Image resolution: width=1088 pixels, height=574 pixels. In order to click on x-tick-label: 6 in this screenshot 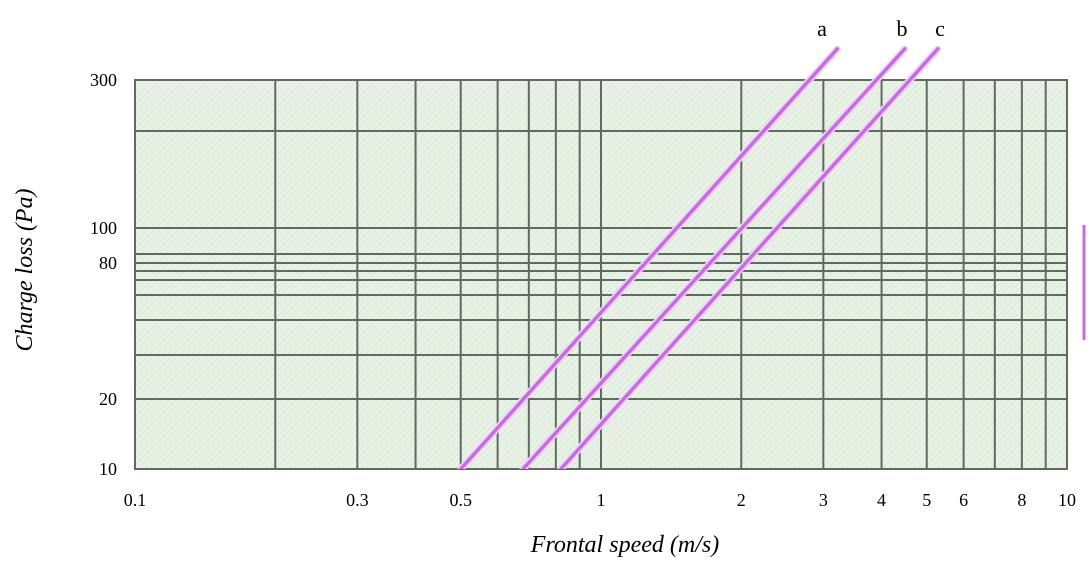, I will do `click(963, 500)`.